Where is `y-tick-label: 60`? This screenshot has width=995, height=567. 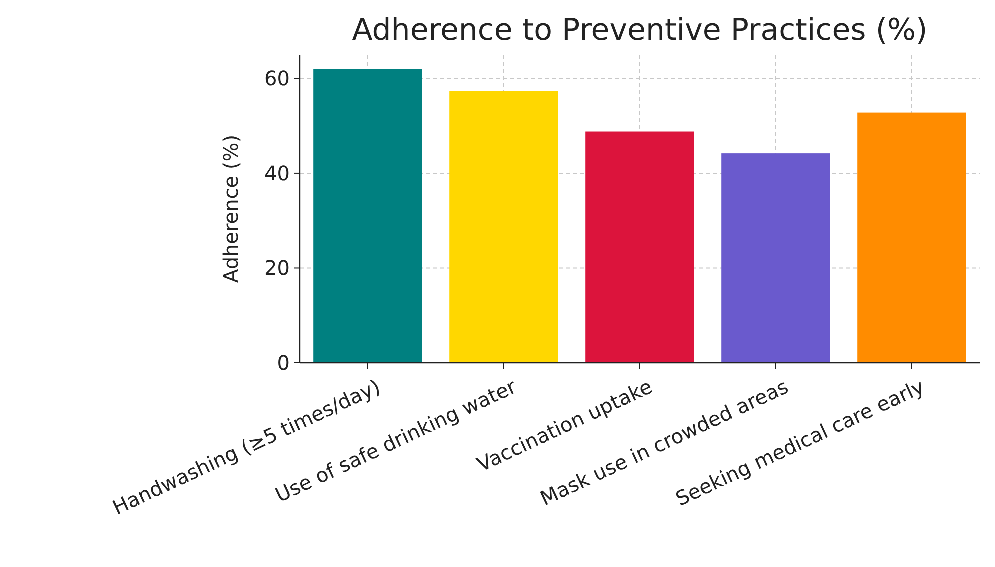
y-tick-label: 60 is located at coordinates (277, 78).